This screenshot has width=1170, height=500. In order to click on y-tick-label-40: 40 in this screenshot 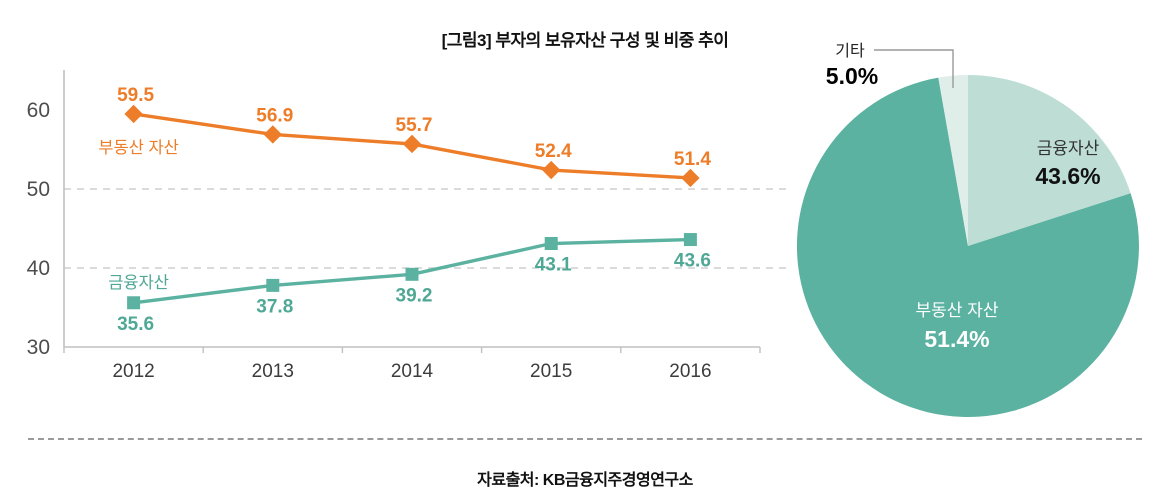, I will do `click(38, 268)`.